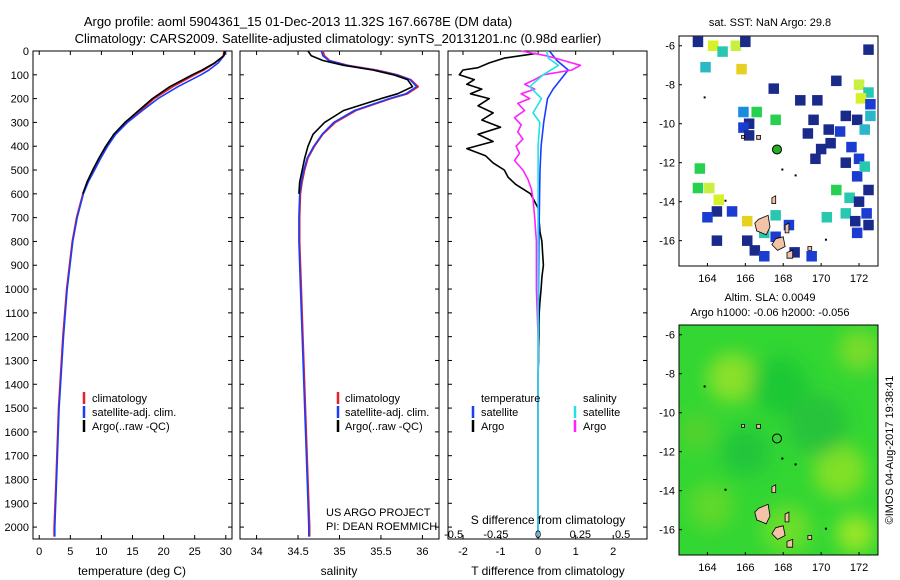 Image resolution: width=900 pixels, height=580 pixels. What do you see at coordinates (499, 413) in the screenshot?
I see `legend-t-satellite-label: satellite` at bounding box center [499, 413].